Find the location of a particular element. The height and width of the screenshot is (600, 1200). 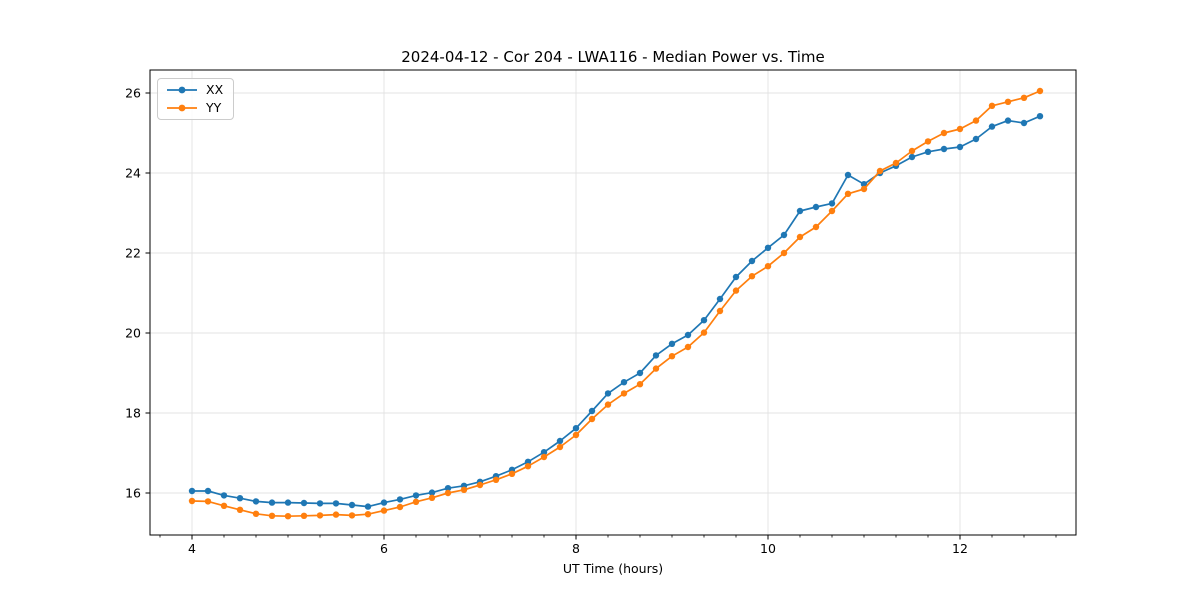

y-axis-ticks: 16 18 20 22 24 26 is located at coordinates (137, 292).